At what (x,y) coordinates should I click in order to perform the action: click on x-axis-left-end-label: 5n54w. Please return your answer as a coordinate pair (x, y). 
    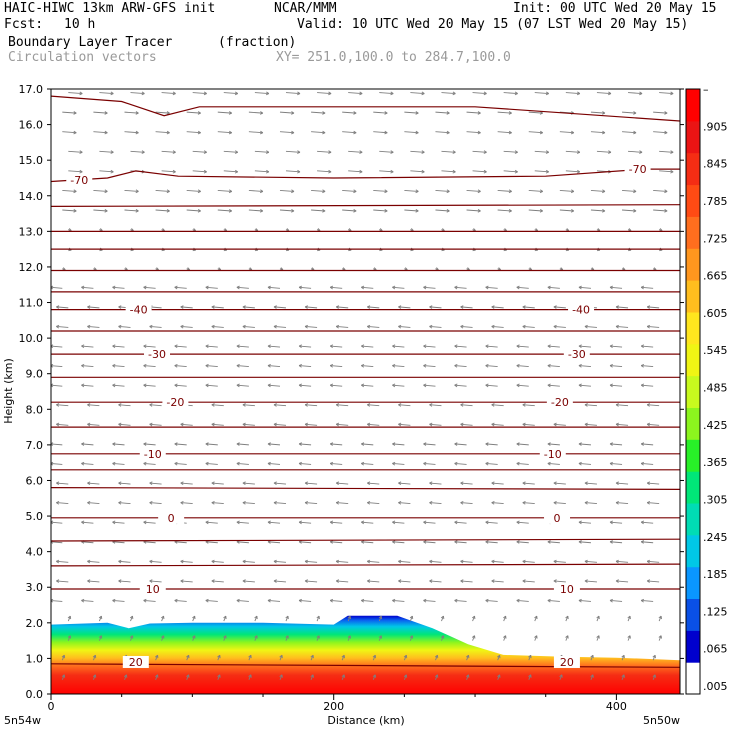
    Looking at the image, I should click on (22, 720).